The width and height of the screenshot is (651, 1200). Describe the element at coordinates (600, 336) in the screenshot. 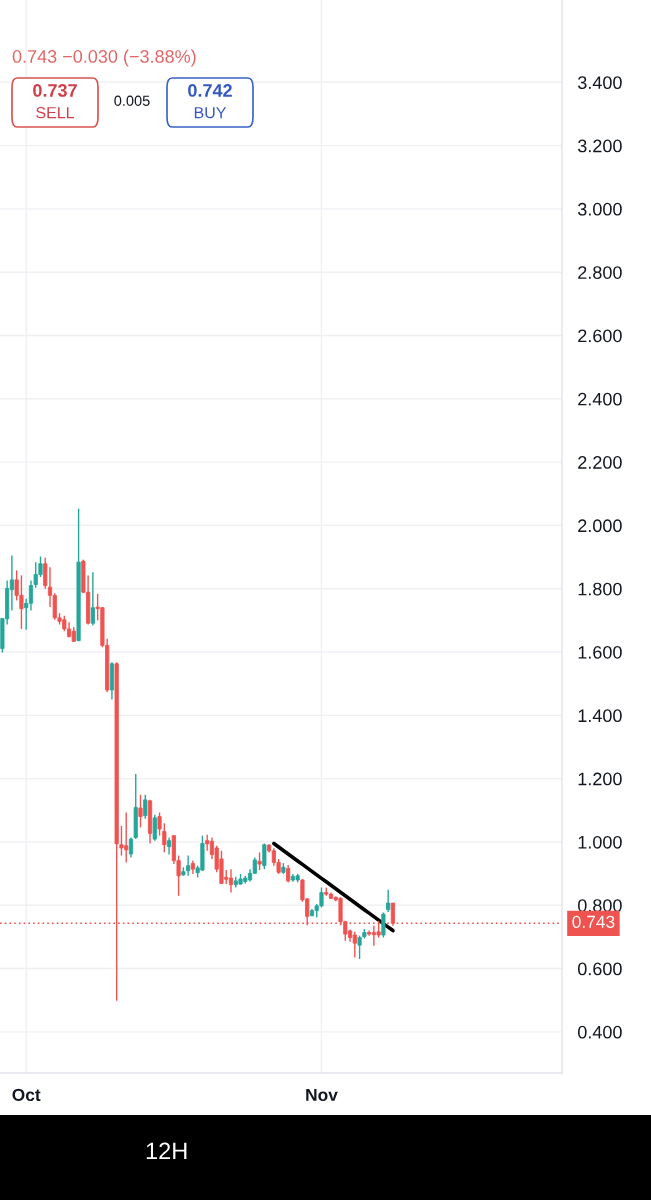

I see `y-tick-label: 2.600` at that location.